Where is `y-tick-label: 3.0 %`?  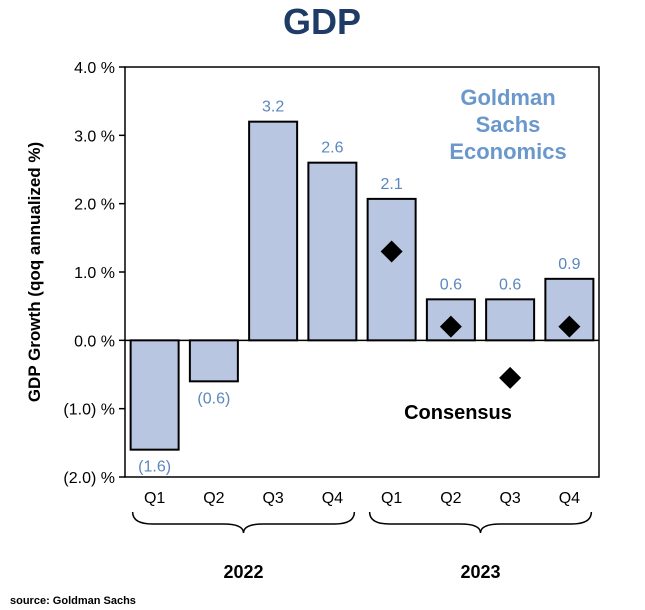
y-tick-label: 3.0 % is located at coordinates (94, 136).